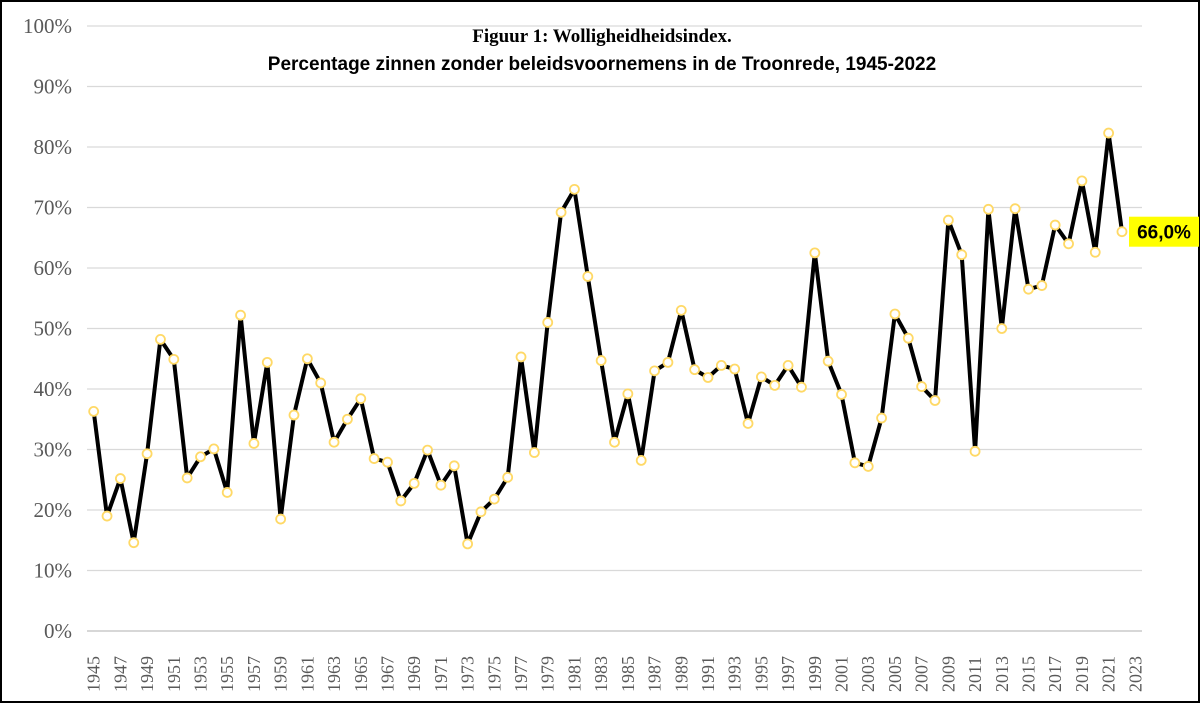 This screenshot has width=1200, height=705. I want to click on x-tick-label: 2013, so click(1002, 674).